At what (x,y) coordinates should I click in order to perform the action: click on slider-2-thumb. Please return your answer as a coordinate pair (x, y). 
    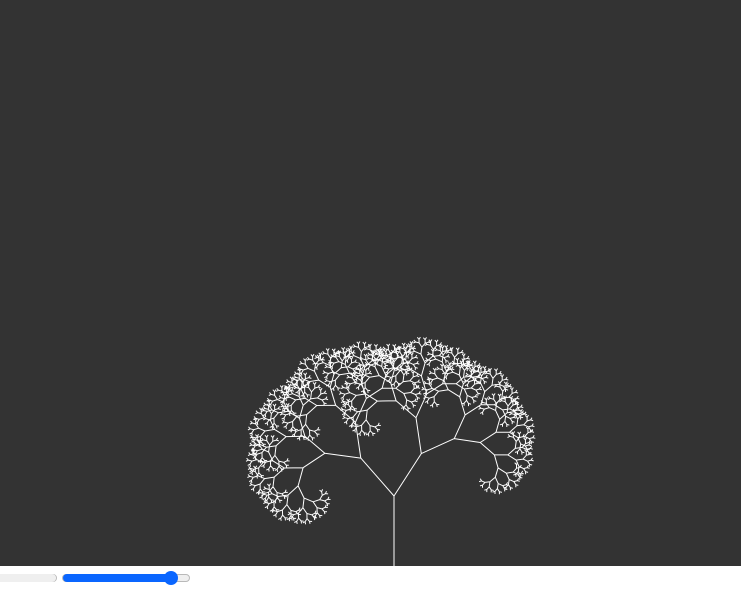
    Looking at the image, I should click on (171, 578).